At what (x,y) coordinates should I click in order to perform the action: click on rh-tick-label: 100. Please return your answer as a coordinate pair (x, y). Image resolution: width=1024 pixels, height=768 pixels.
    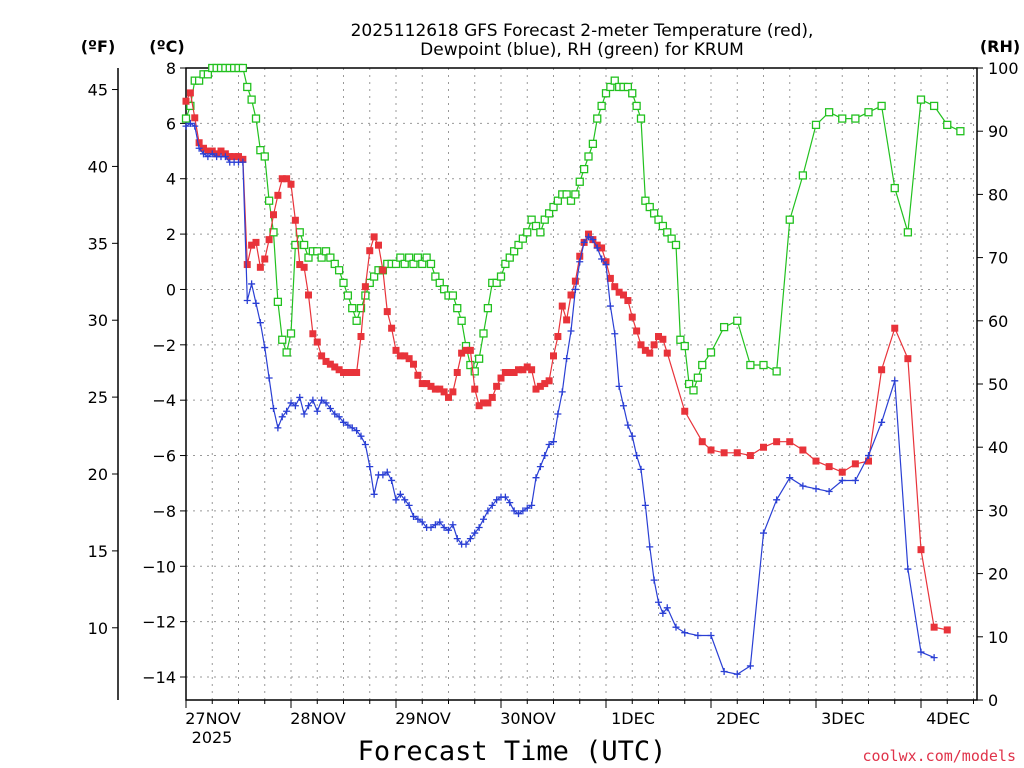
    Looking at the image, I should click on (1003, 68).